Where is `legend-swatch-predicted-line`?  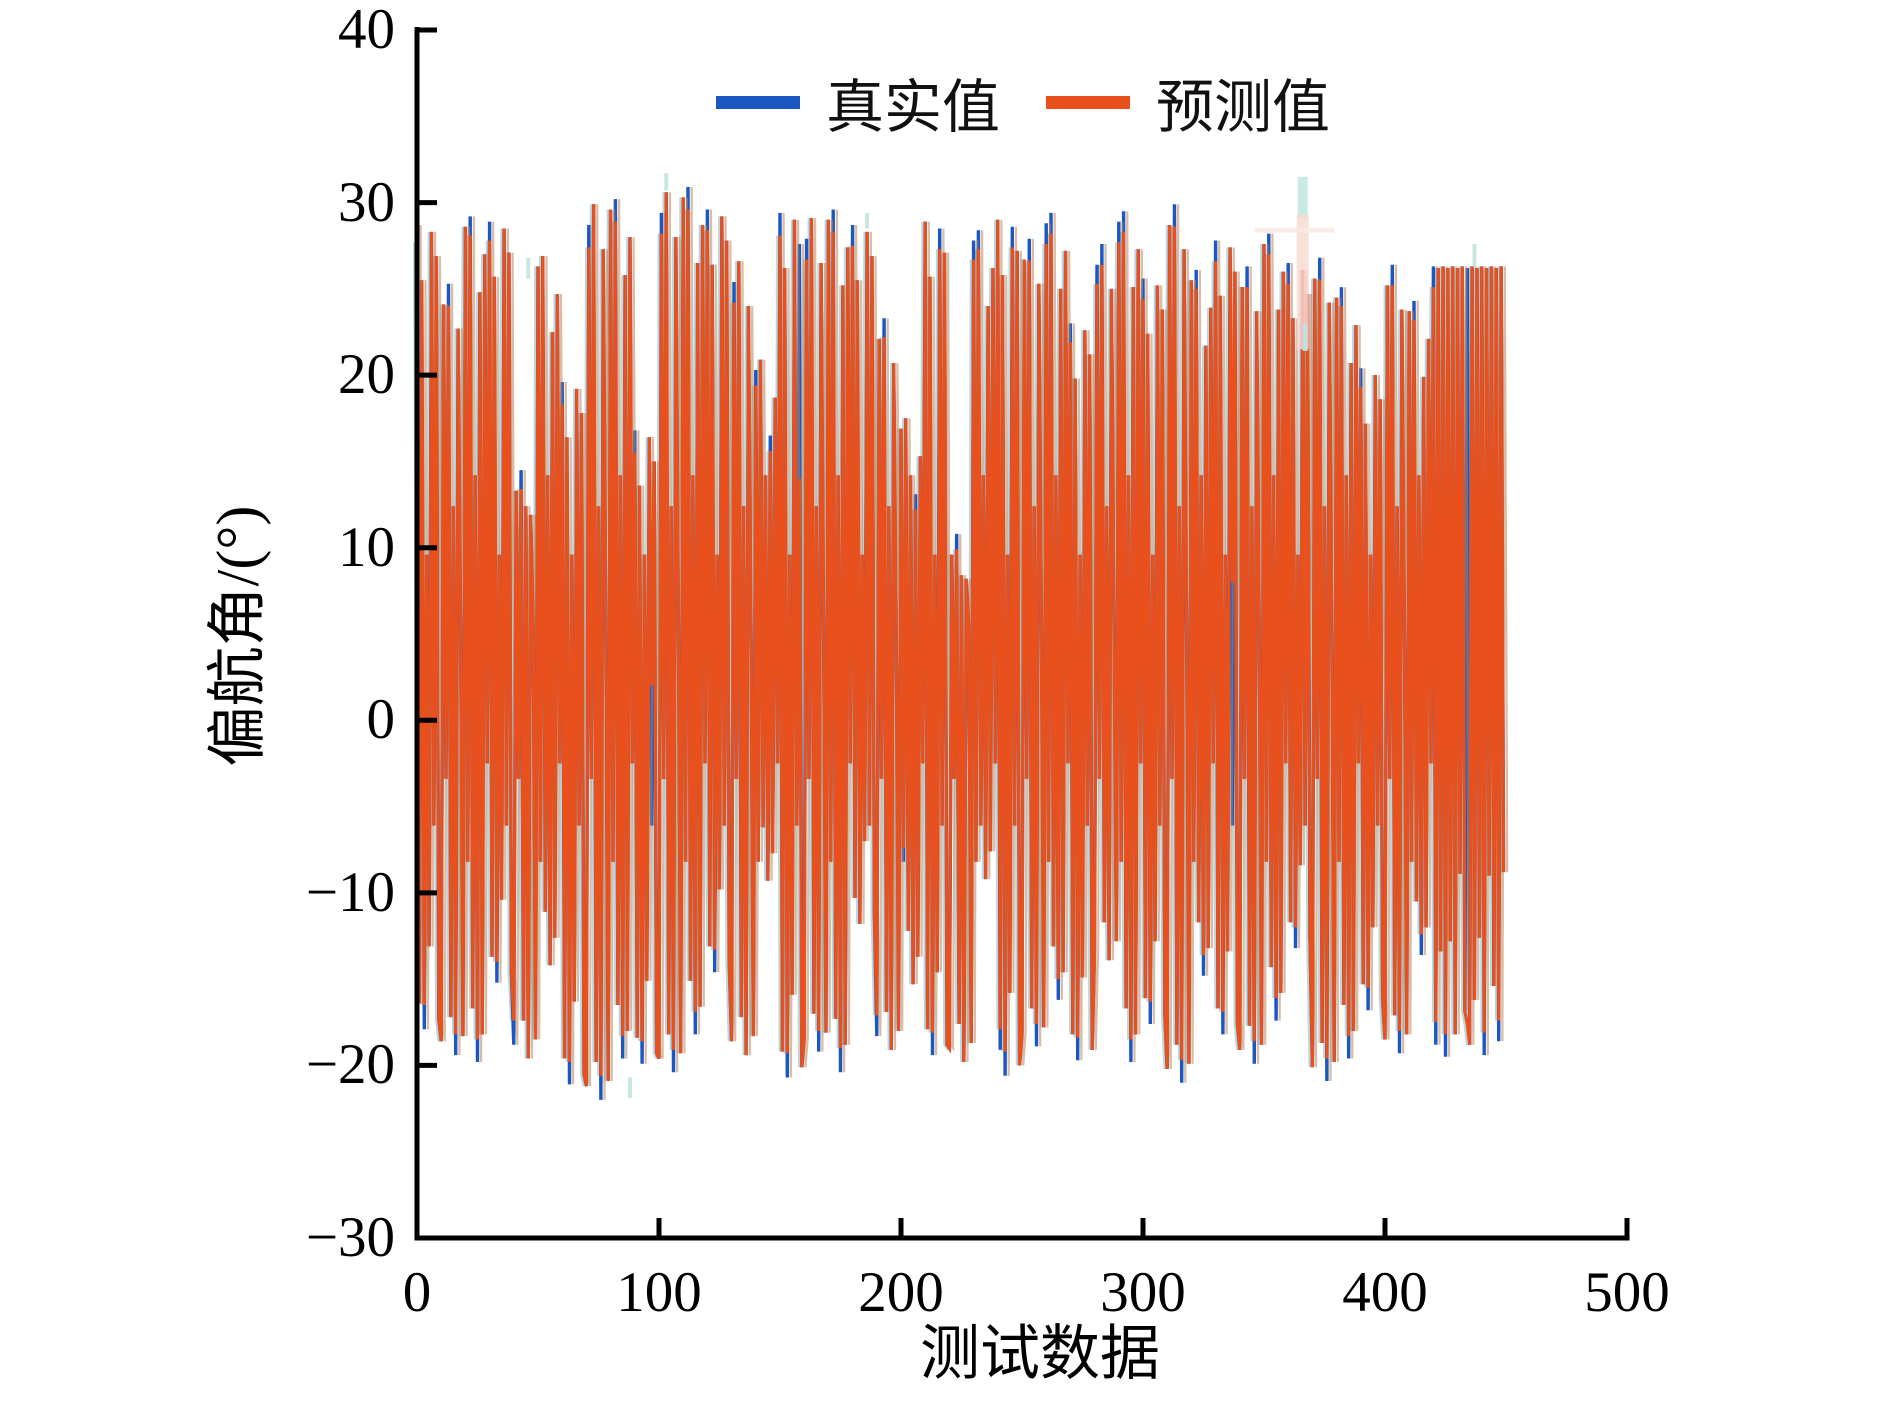 legend-swatch-predicted-line is located at coordinates (1088, 102).